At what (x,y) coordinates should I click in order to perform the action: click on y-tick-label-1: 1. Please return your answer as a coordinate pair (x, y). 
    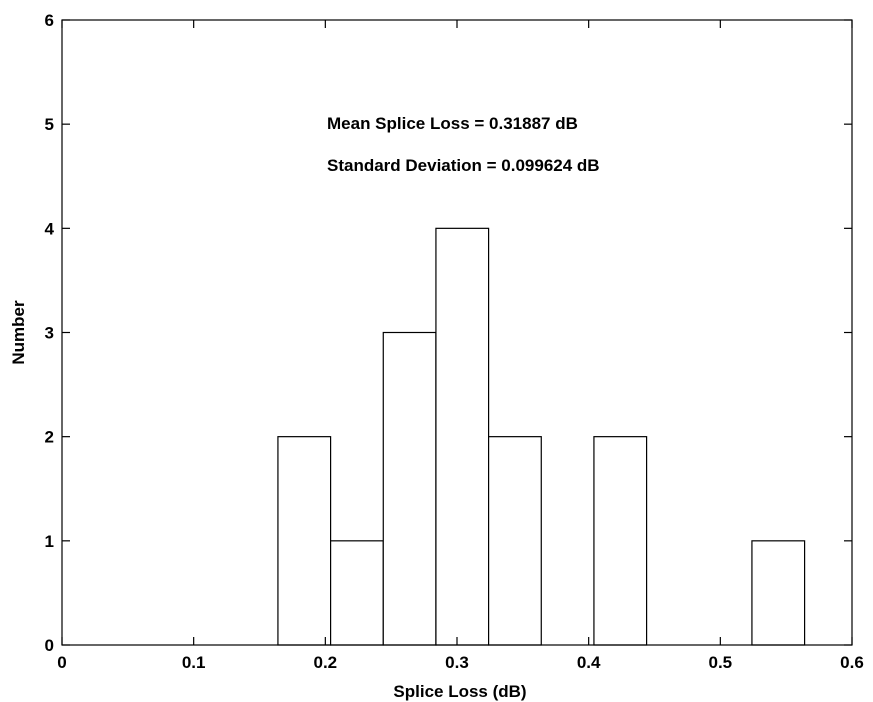
    Looking at the image, I should click on (49, 541).